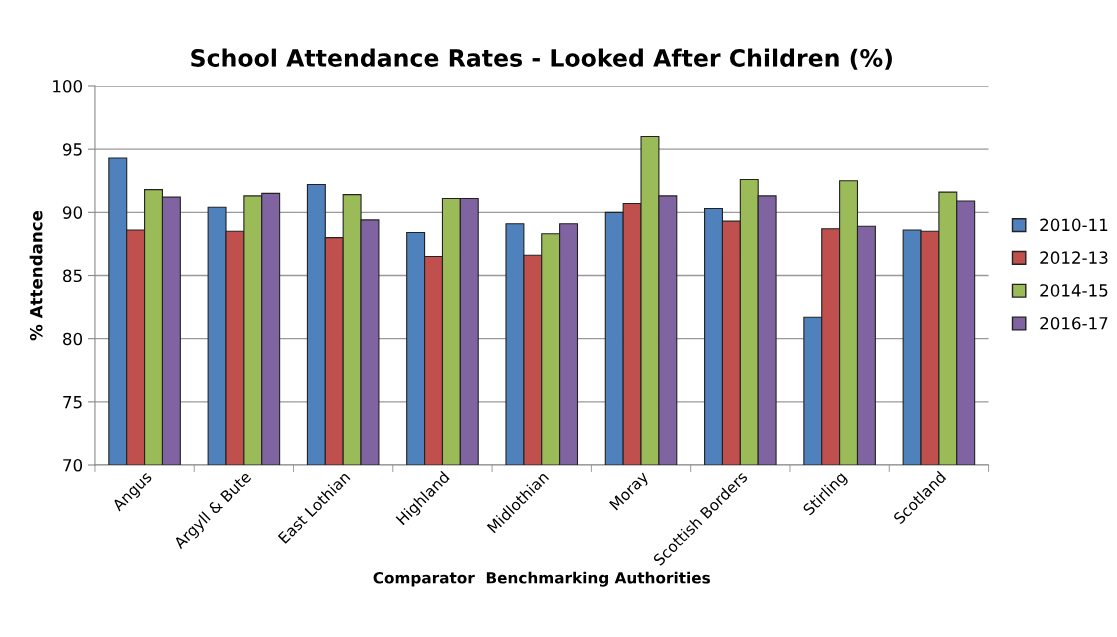  Describe the element at coordinates (72, 402) in the screenshot. I see `y-tick-label: 75` at that location.